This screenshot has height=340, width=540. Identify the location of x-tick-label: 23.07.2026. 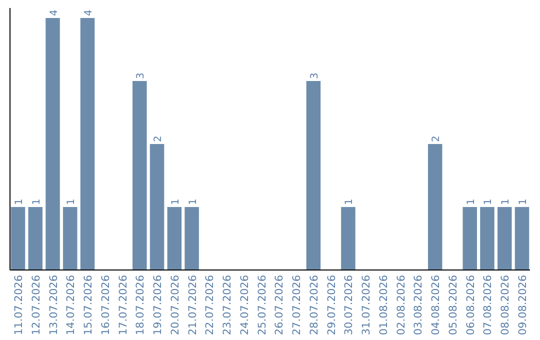
(228, 305).